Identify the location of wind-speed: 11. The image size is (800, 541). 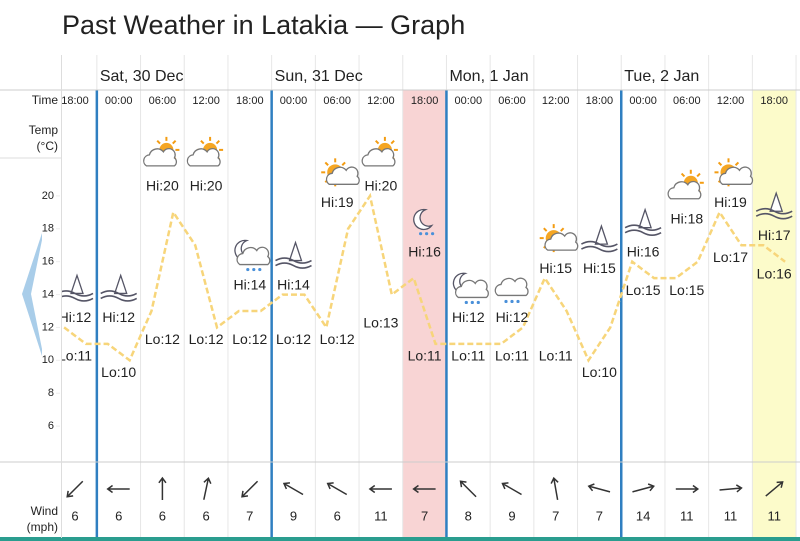
(687, 515).